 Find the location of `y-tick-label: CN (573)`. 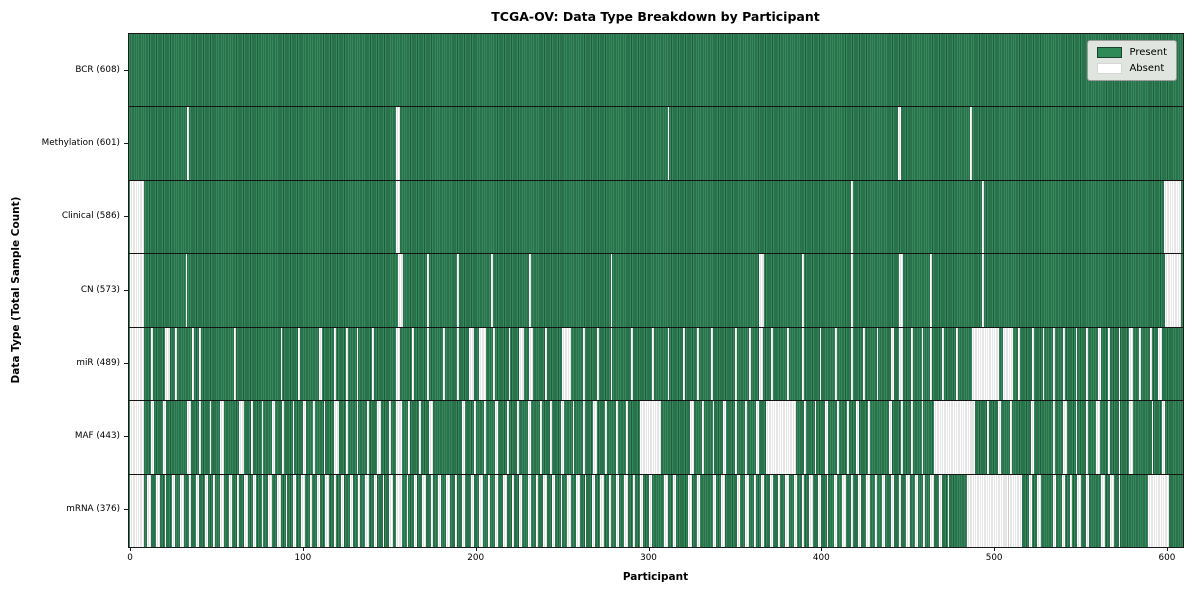

y-tick-label: CN (573) is located at coordinates (100, 289).